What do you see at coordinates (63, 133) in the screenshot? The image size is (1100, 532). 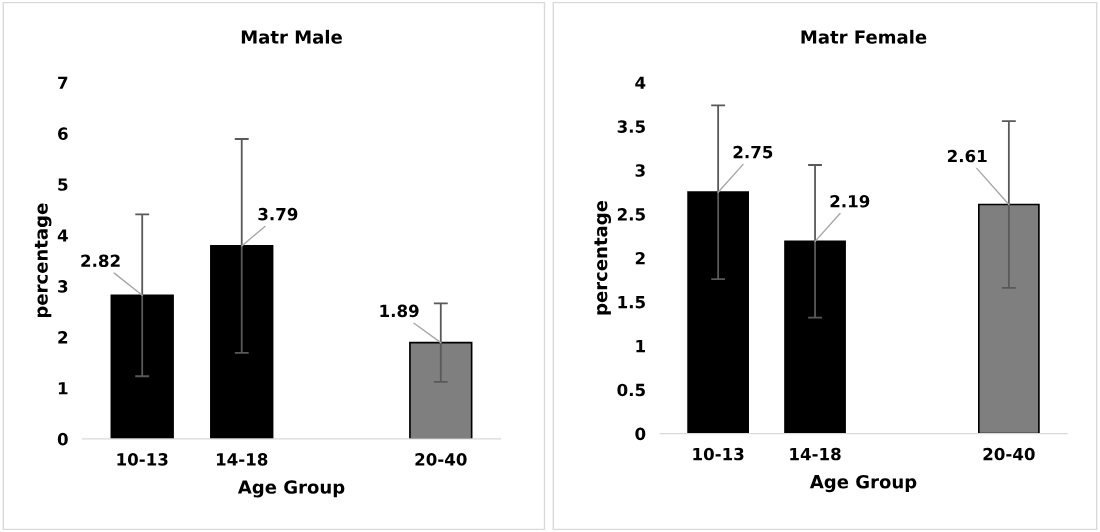 I see `y-tick-label: 6` at bounding box center [63, 133].